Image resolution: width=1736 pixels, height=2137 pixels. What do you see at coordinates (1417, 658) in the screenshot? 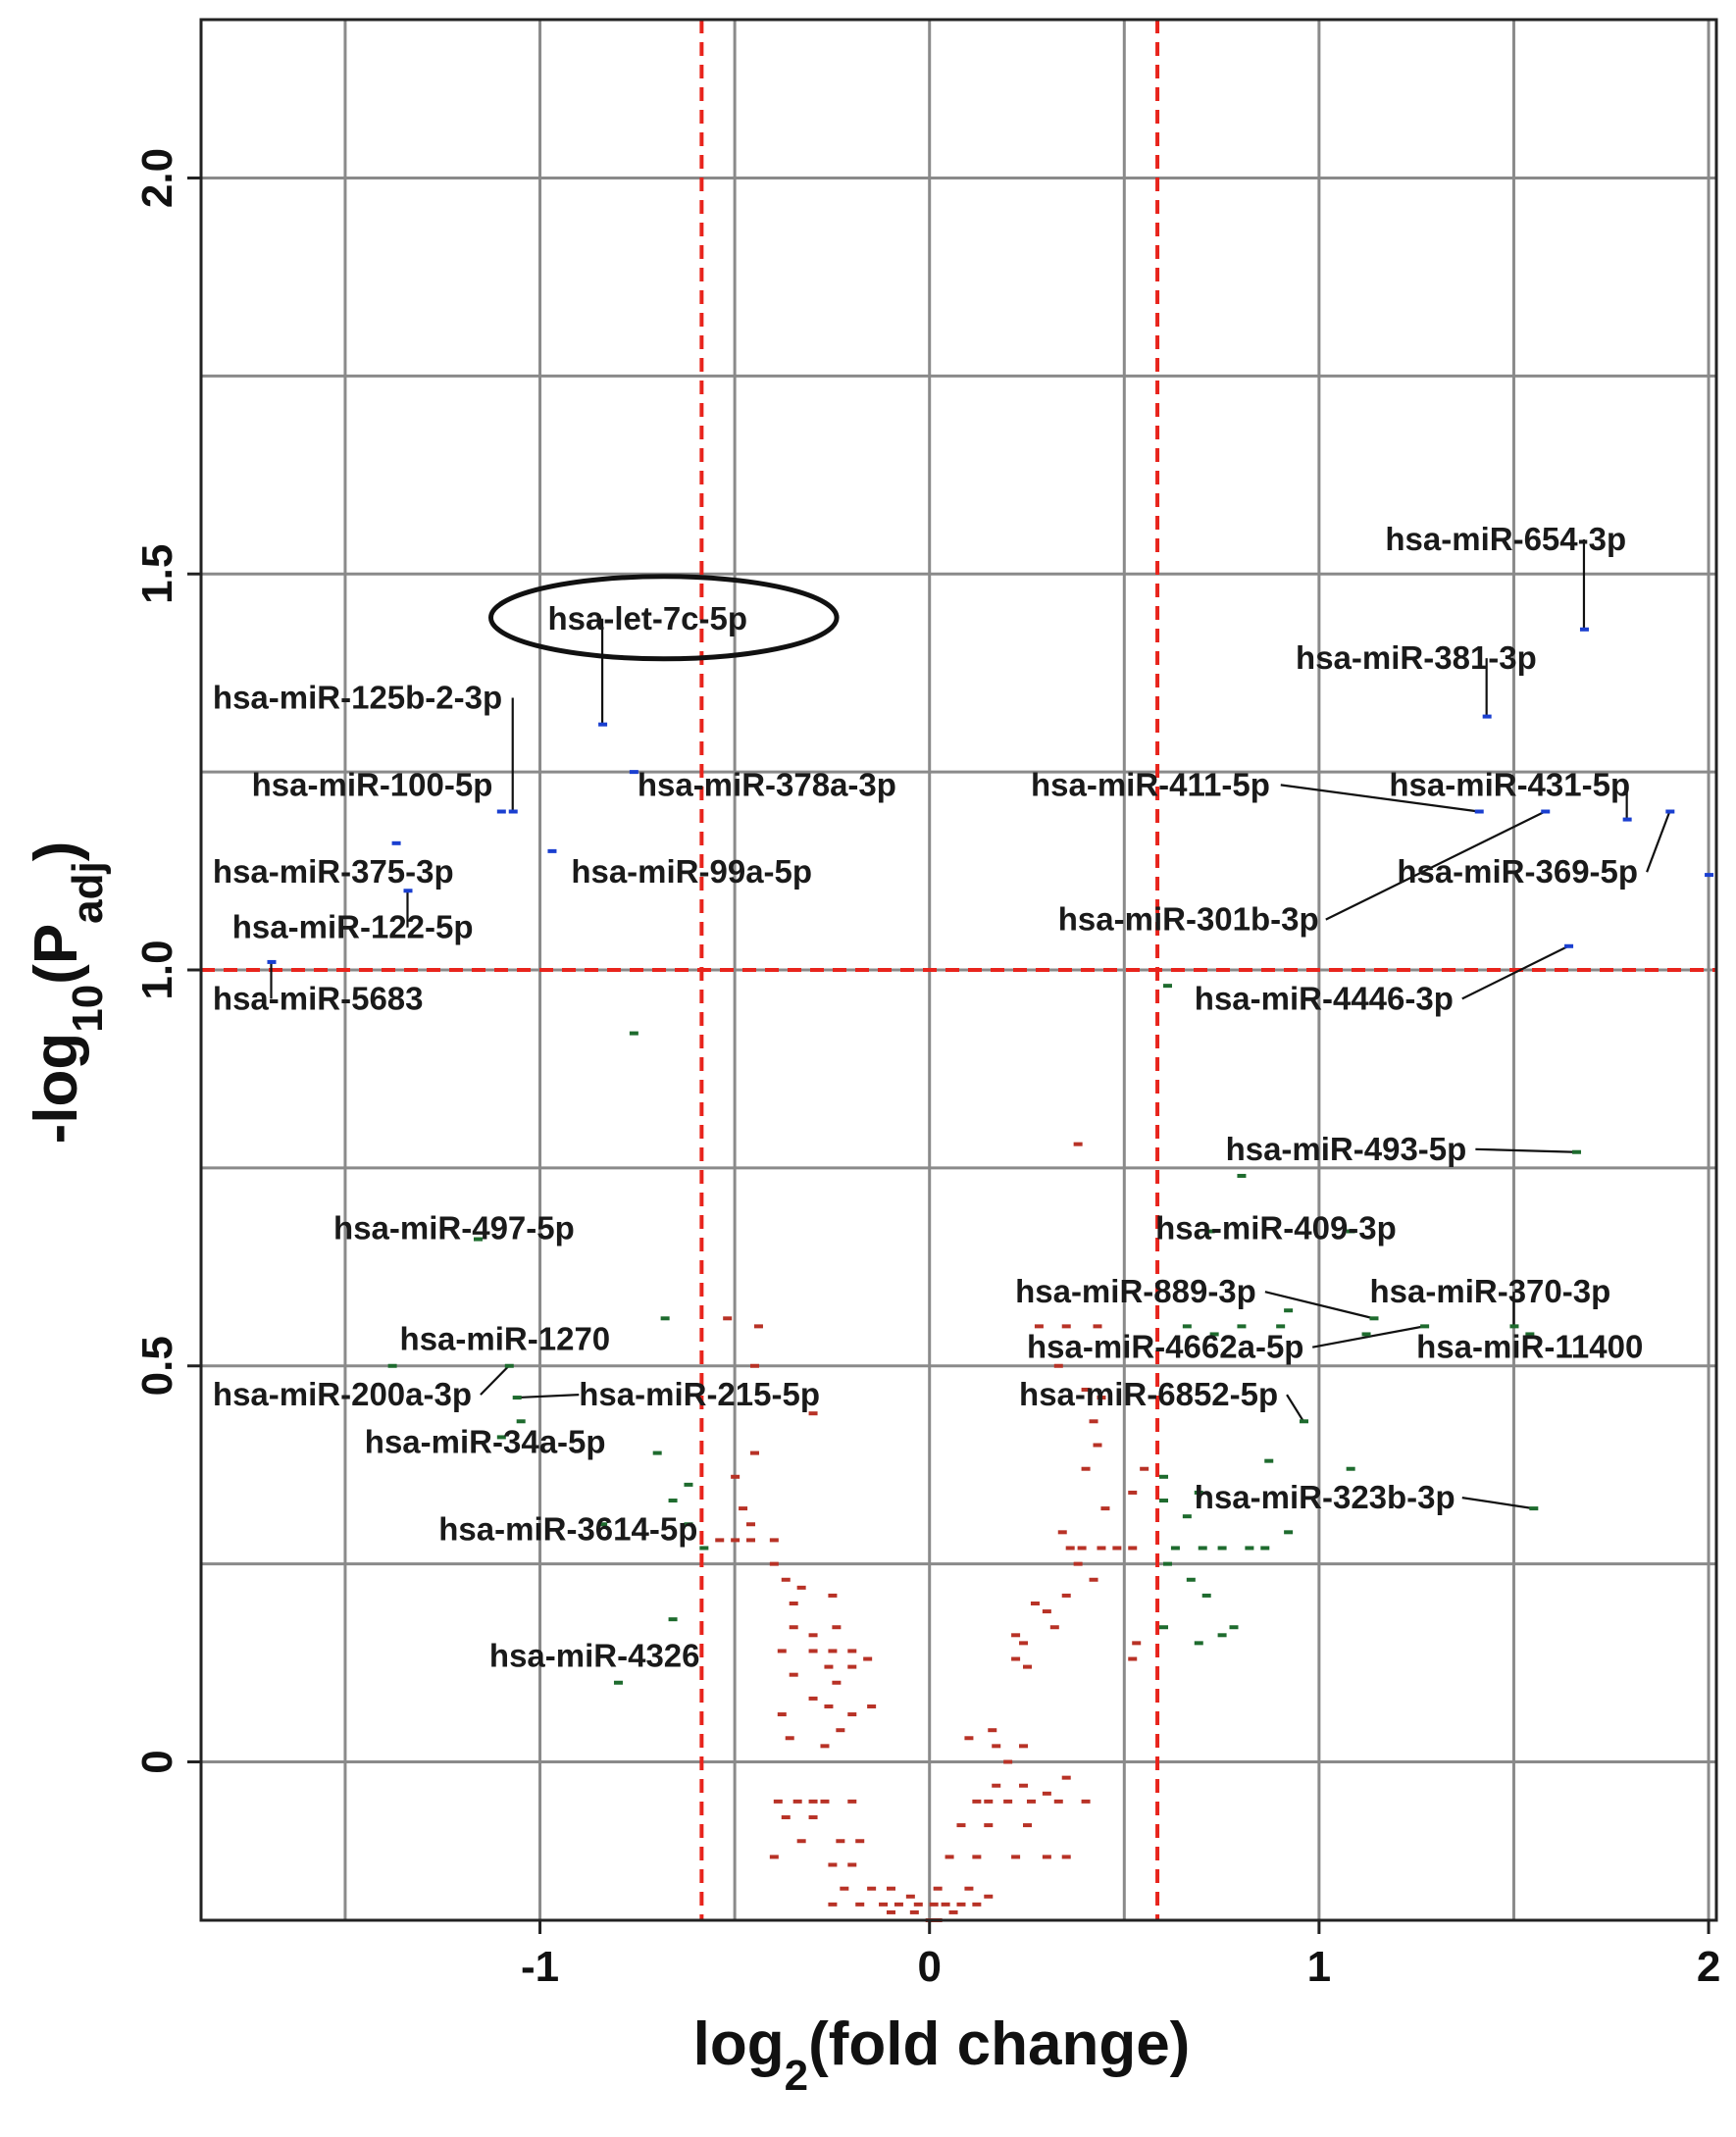
I see `gene-label: hsa-miR-381-3p` at bounding box center [1417, 658].